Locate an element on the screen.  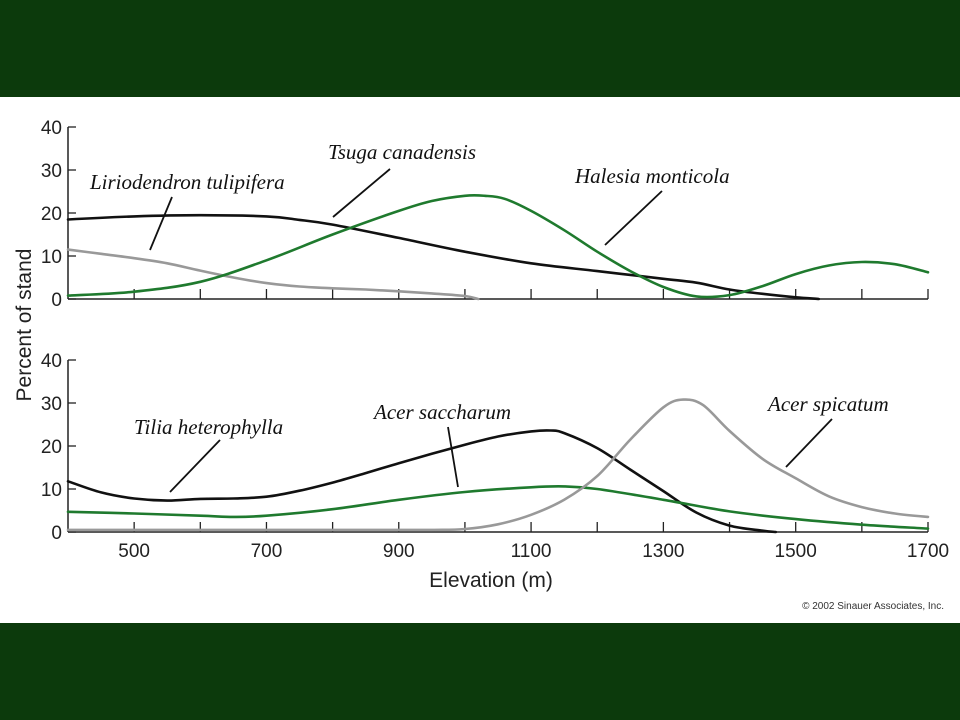
series-line-halesia-monticola is located at coordinates (498, 246).